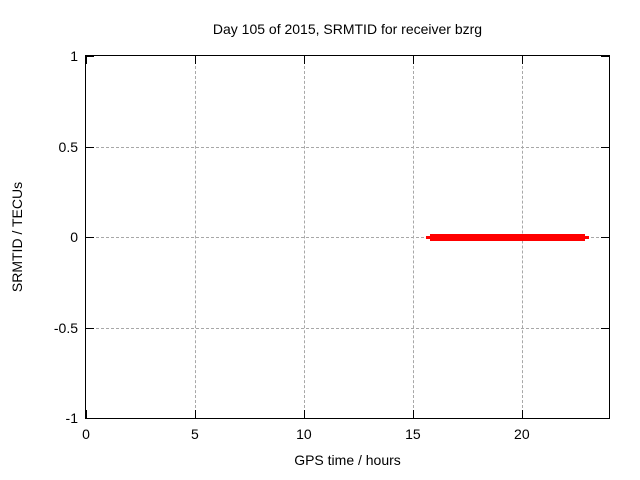  I want to click on y-tick-label: 0, so click(74, 237).